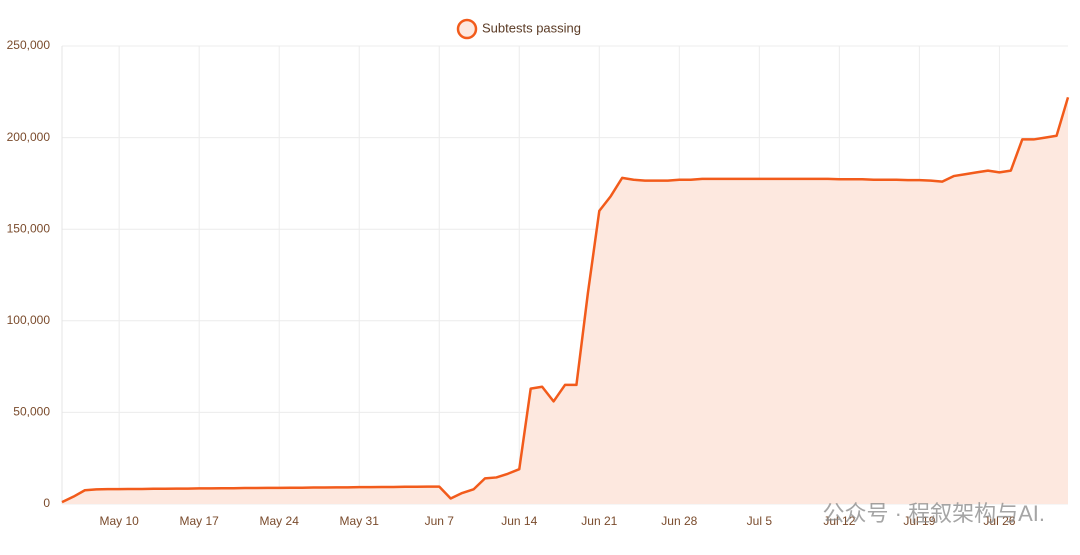 This screenshot has width=1080, height=555. What do you see at coordinates (46, 503) in the screenshot?
I see `y-tick-label: 0` at bounding box center [46, 503].